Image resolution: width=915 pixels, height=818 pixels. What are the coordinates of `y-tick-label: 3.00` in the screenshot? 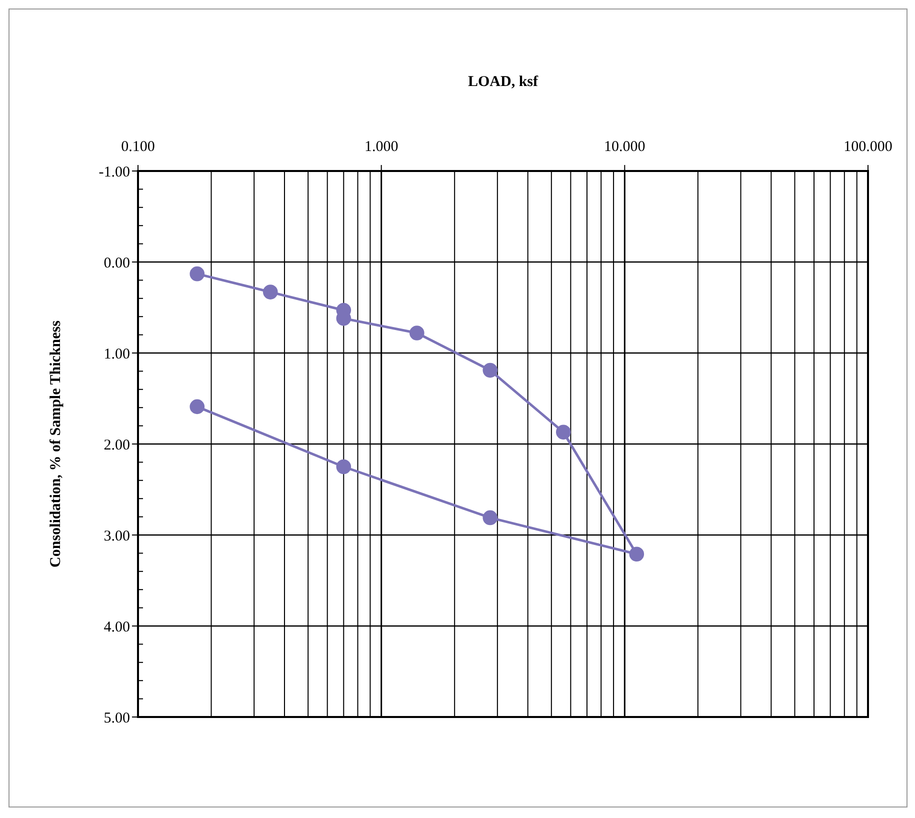 It's located at (117, 536).